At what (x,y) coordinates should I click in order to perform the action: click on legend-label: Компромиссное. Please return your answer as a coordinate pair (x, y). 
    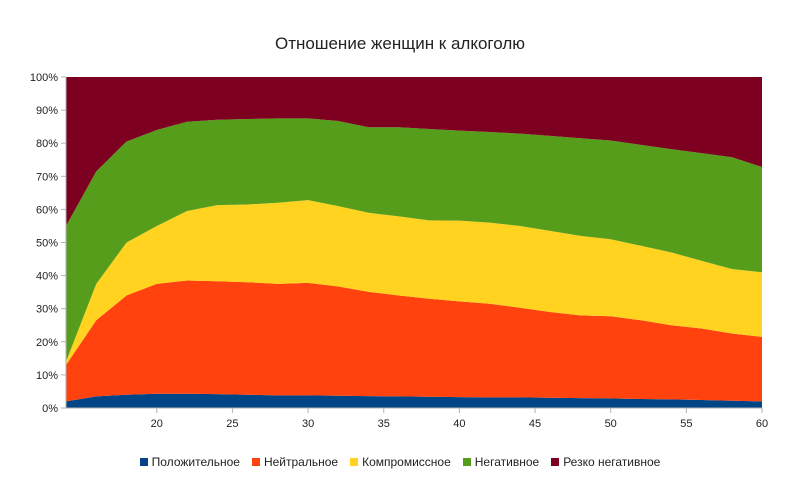
    Looking at the image, I should click on (406, 462).